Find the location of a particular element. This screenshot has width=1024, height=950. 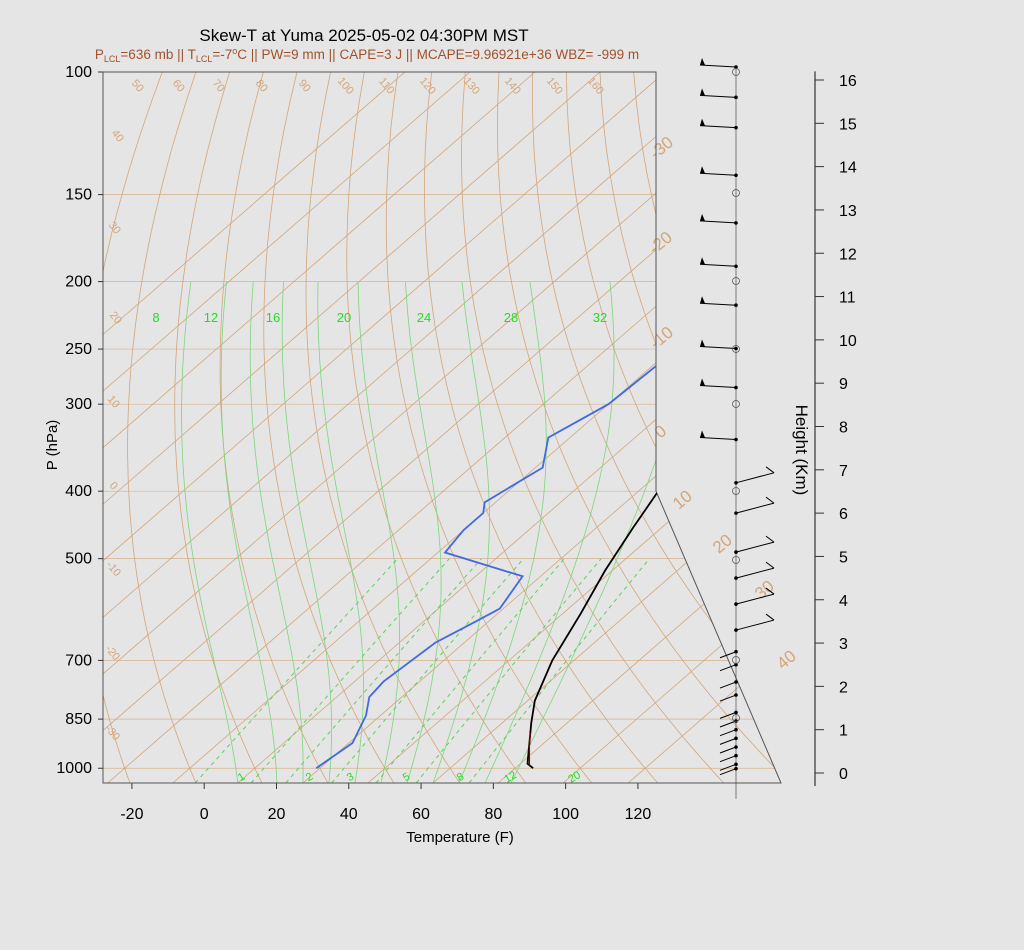

t-lcl-sub: LCL is located at coordinates (204, 59).